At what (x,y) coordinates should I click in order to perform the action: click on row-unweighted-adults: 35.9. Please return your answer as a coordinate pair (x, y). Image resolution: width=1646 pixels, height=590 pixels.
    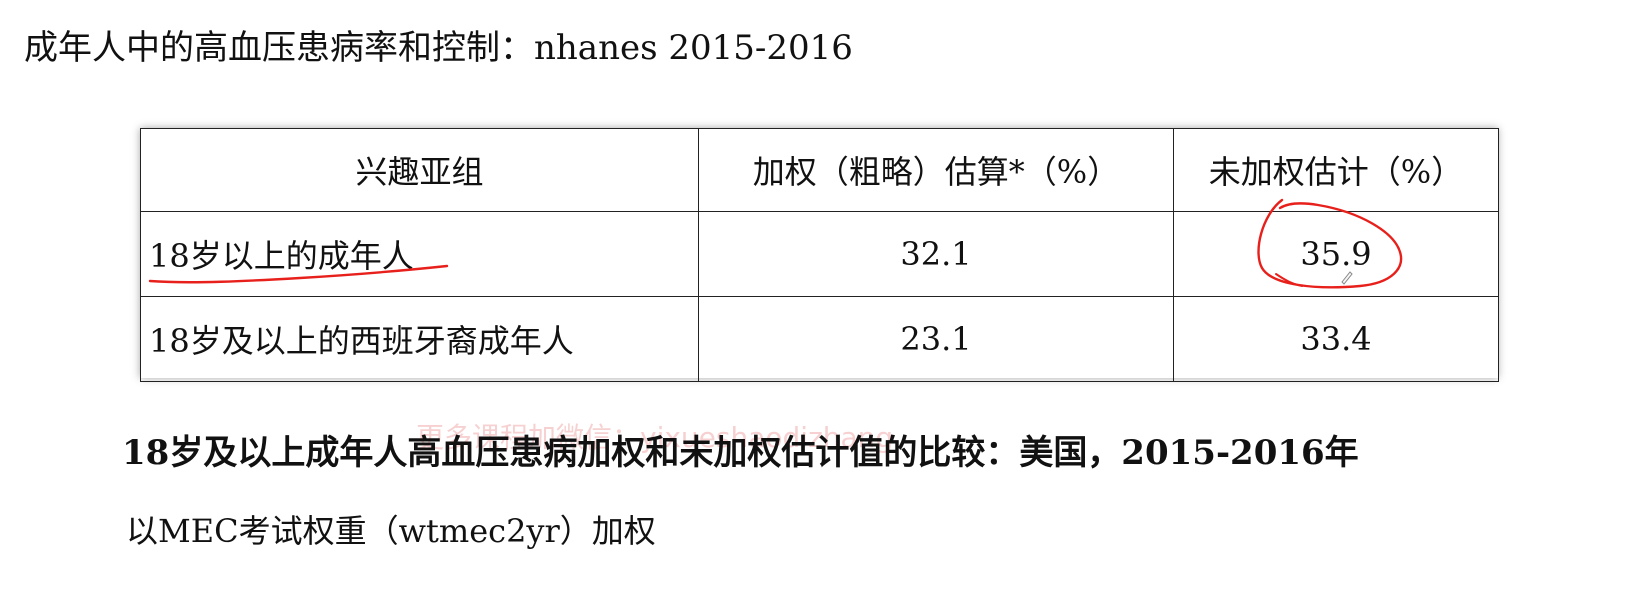
    Looking at the image, I should click on (1336, 254).